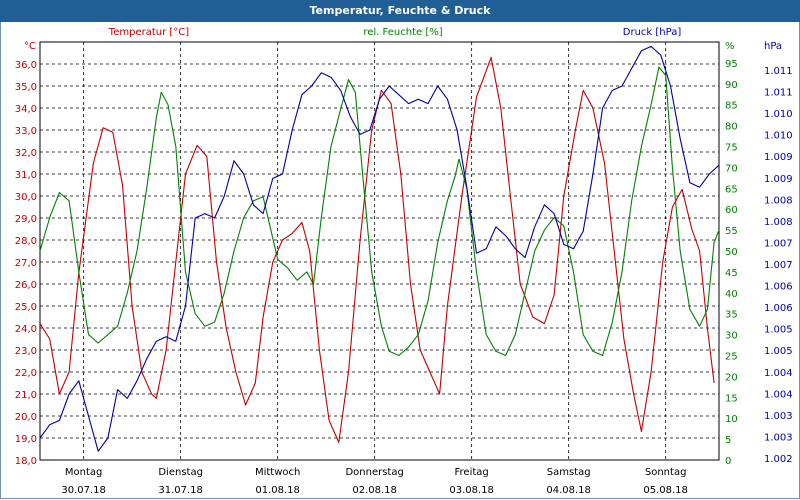 Image resolution: width=800 pixels, height=500 pixels. I want to click on legend-temperature: Temperatur [°C], so click(148, 32).